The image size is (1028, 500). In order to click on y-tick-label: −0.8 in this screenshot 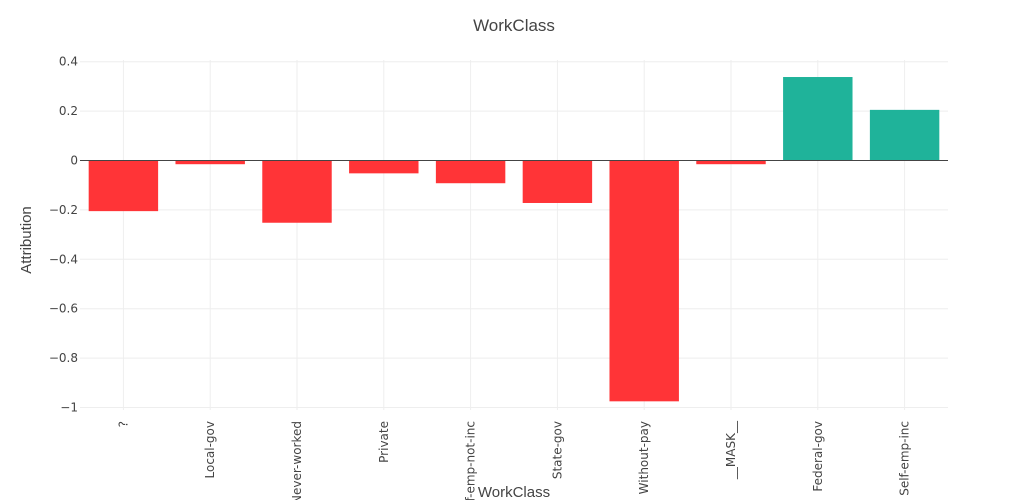, I will do `click(63, 358)`.